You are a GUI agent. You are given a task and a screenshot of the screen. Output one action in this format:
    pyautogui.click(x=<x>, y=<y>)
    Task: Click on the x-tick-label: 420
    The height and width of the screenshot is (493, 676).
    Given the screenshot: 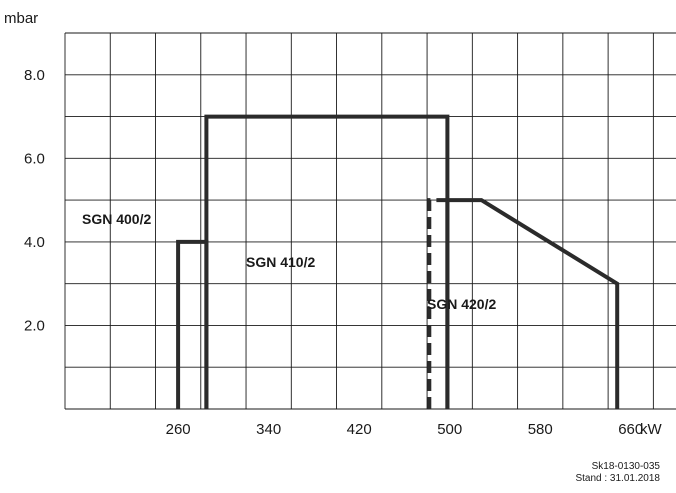 What is the action you would take?
    pyautogui.click(x=359, y=429)
    